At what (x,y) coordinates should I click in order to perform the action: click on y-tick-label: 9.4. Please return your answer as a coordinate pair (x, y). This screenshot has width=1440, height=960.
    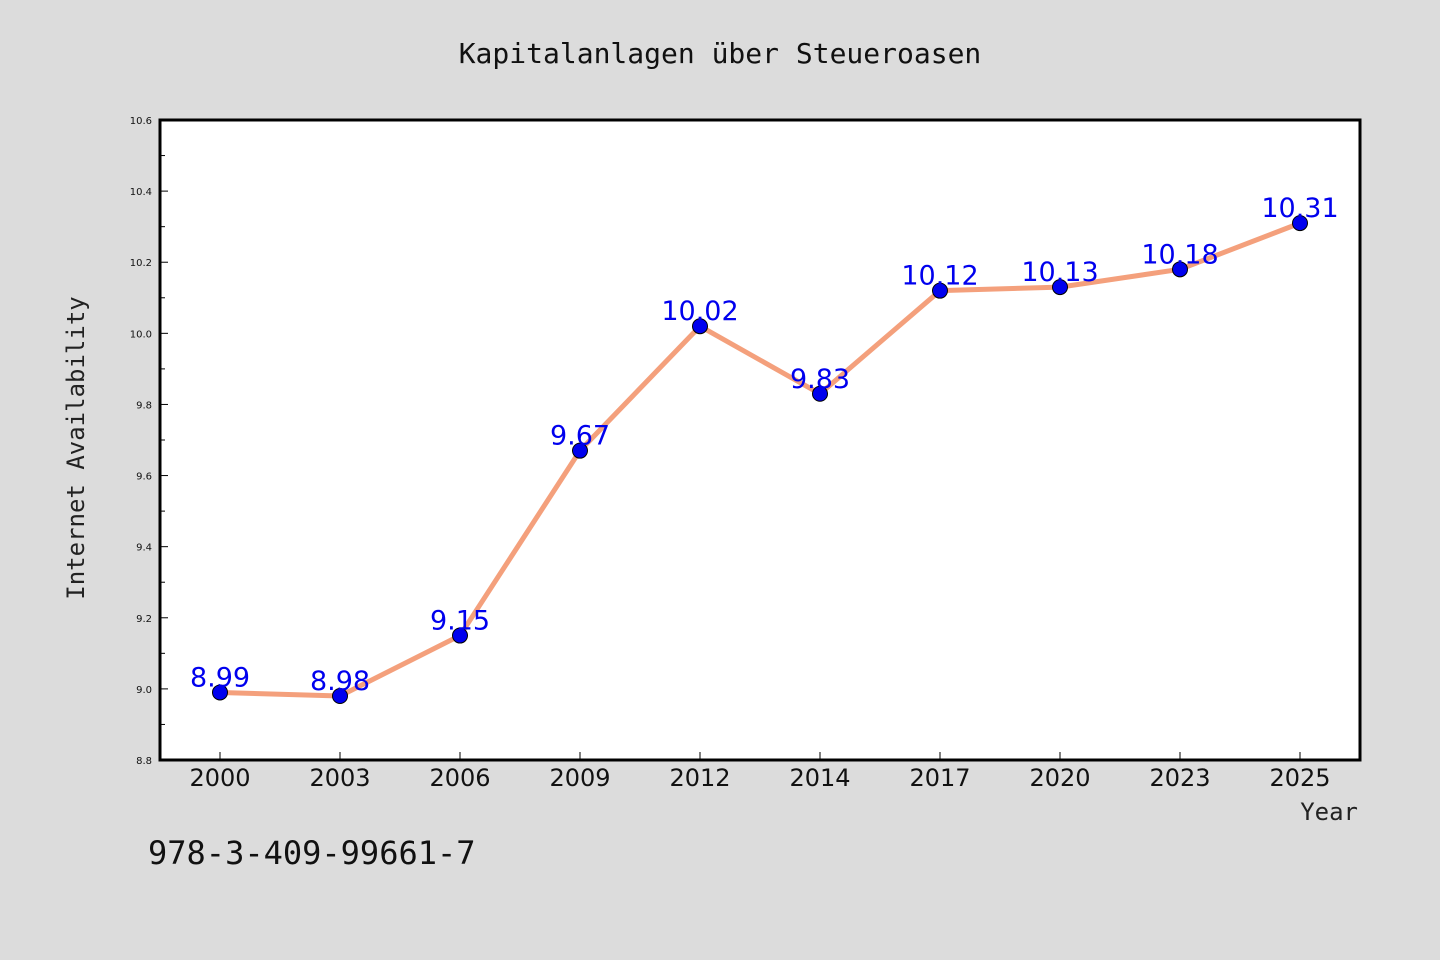
    Looking at the image, I should click on (144, 548).